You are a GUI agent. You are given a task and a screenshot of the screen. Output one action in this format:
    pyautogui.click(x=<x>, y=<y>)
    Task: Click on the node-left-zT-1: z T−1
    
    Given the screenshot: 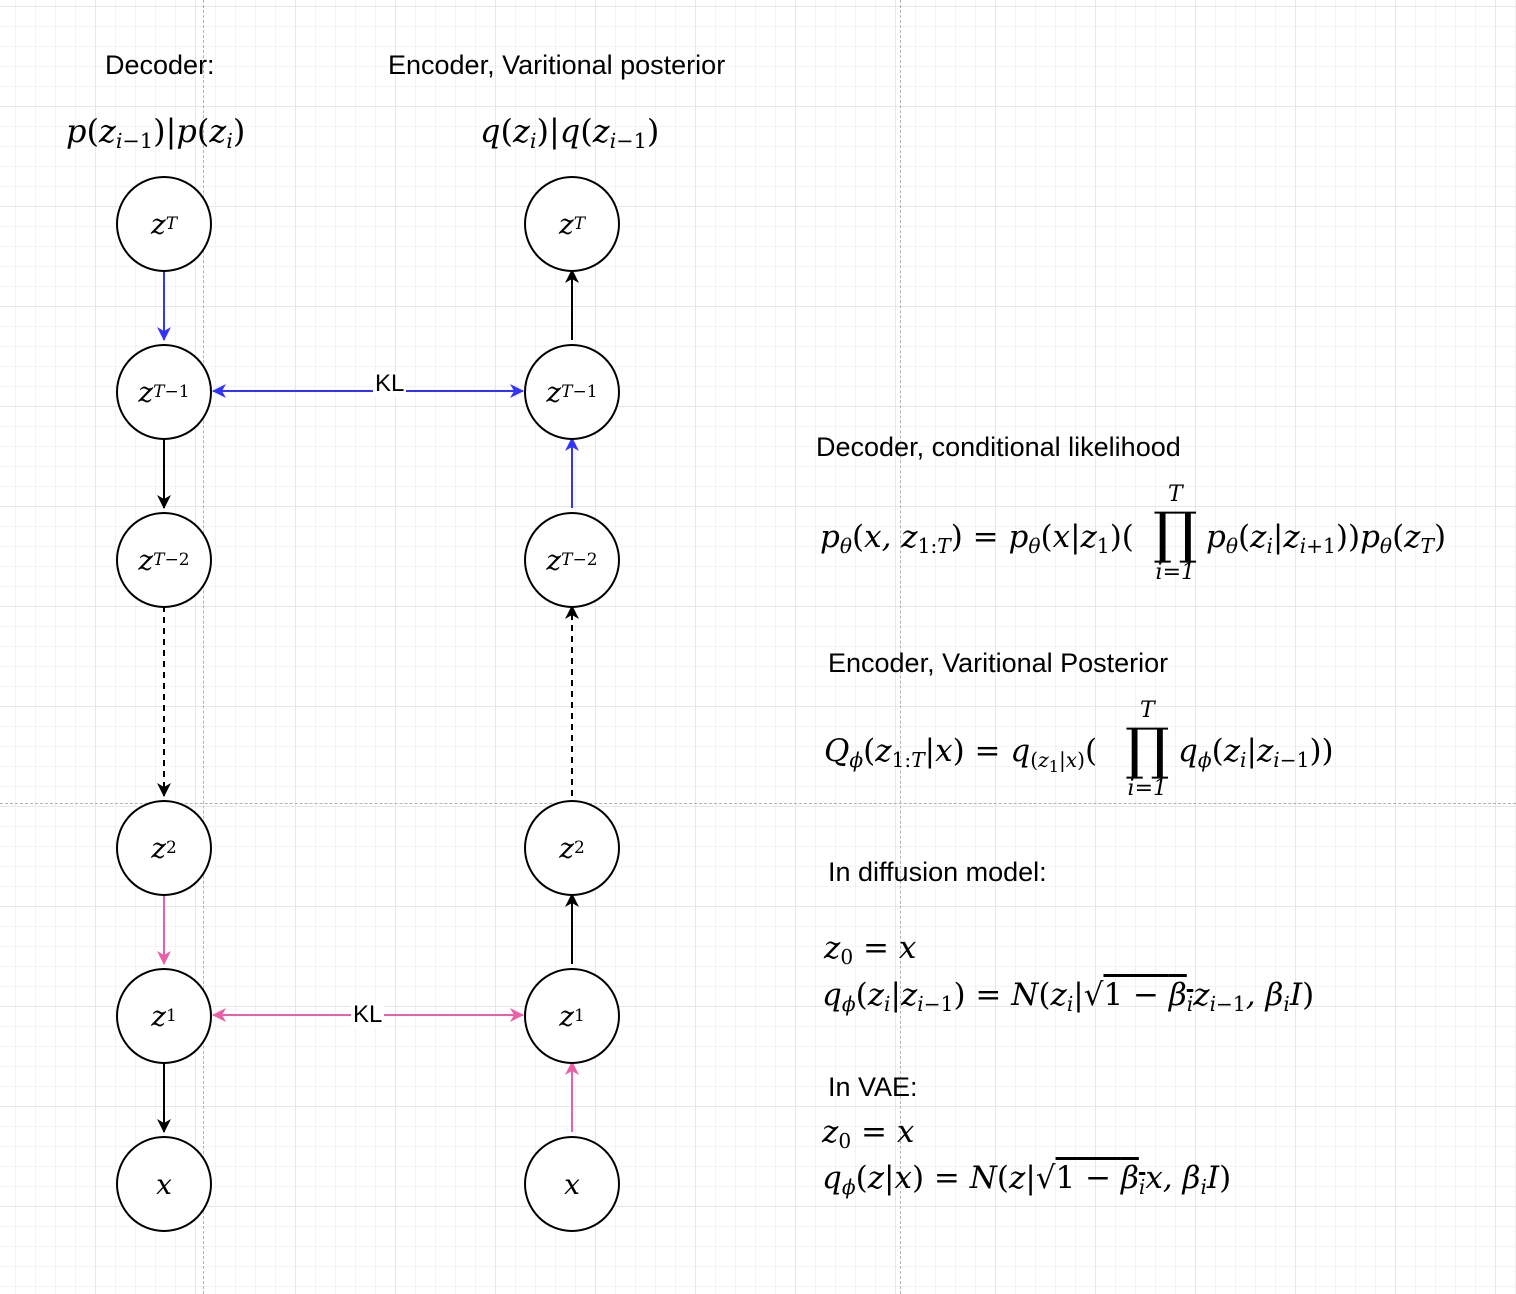 What is the action you would take?
    pyautogui.click(x=164, y=392)
    